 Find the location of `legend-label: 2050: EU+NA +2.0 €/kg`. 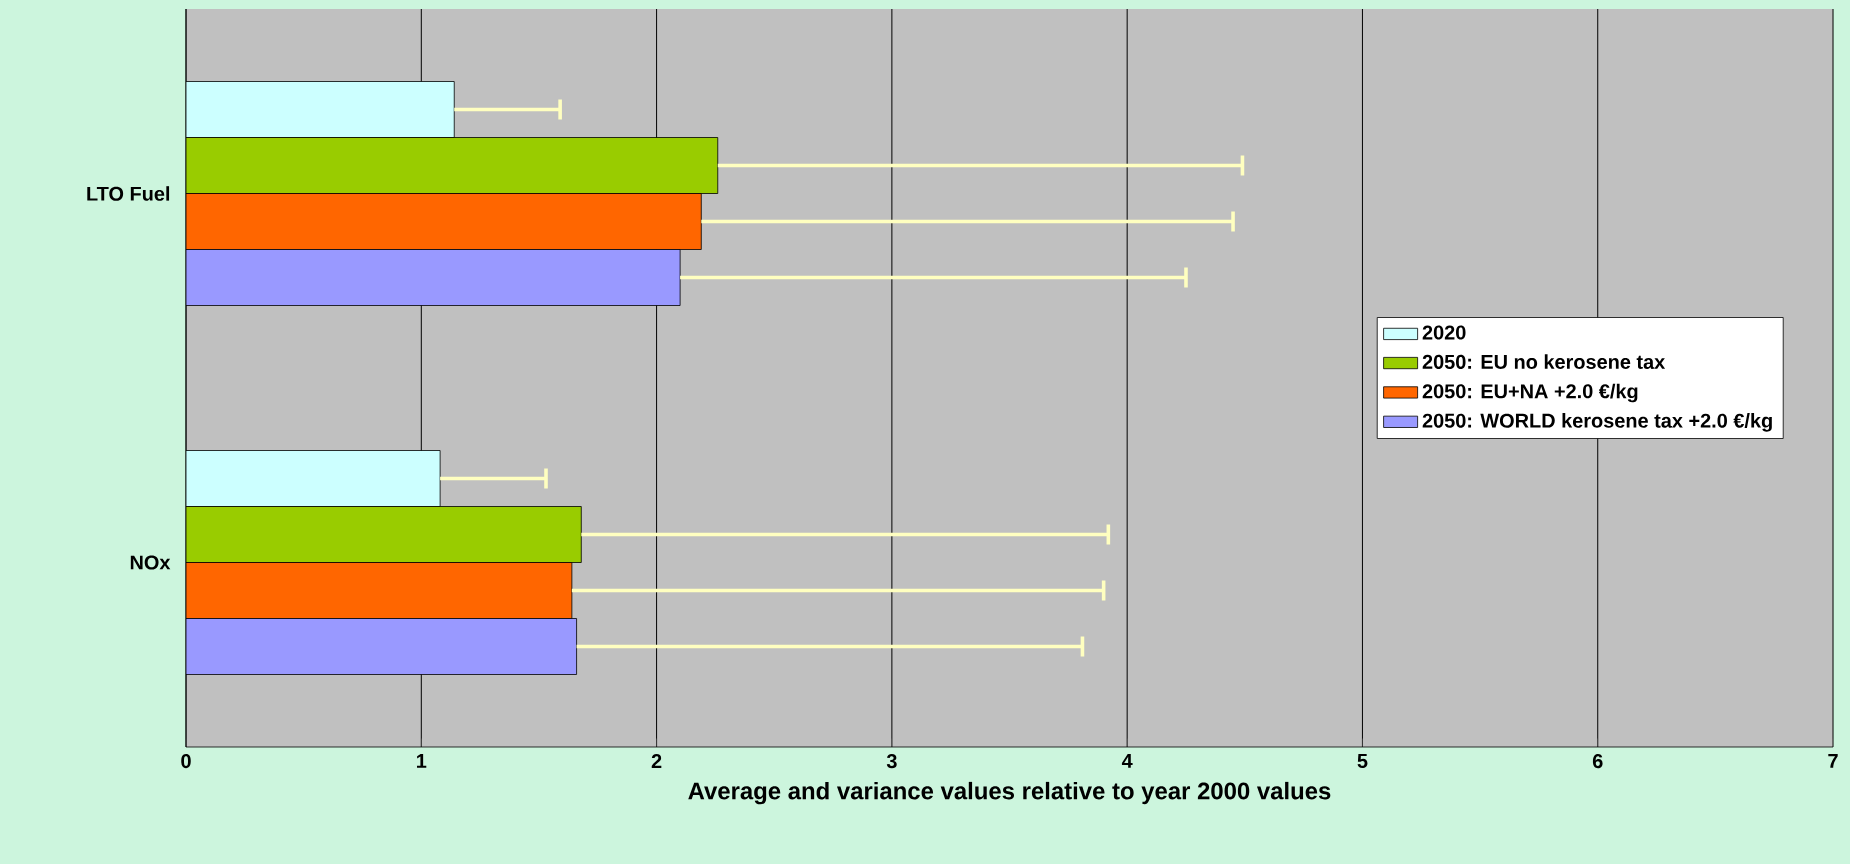

legend-label: 2050: EU+NA +2.0 €/kg is located at coordinates (1530, 393).